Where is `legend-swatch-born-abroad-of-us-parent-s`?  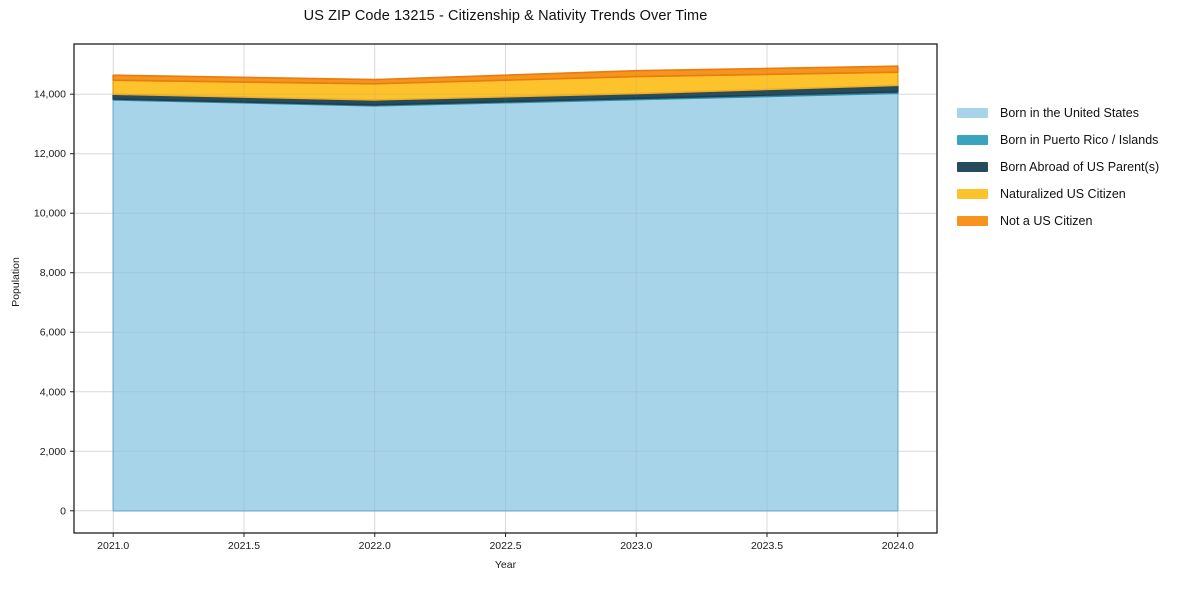 legend-swatch-born-abroad-of-us-parent-s is located at coordinates (972, 166).